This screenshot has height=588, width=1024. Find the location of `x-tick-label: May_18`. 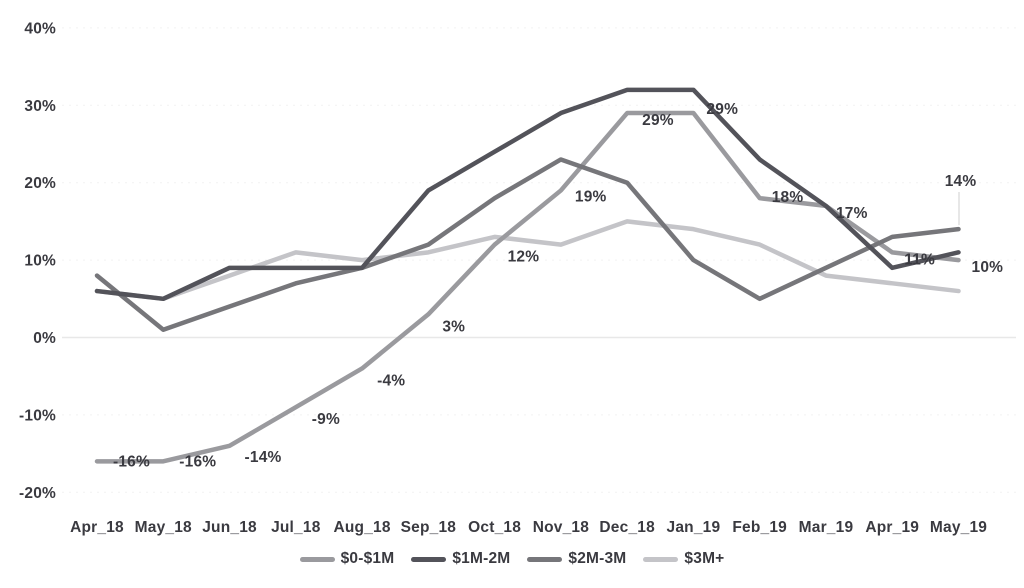

x-tick-label: May_18 is located at coordinates (163, 527).